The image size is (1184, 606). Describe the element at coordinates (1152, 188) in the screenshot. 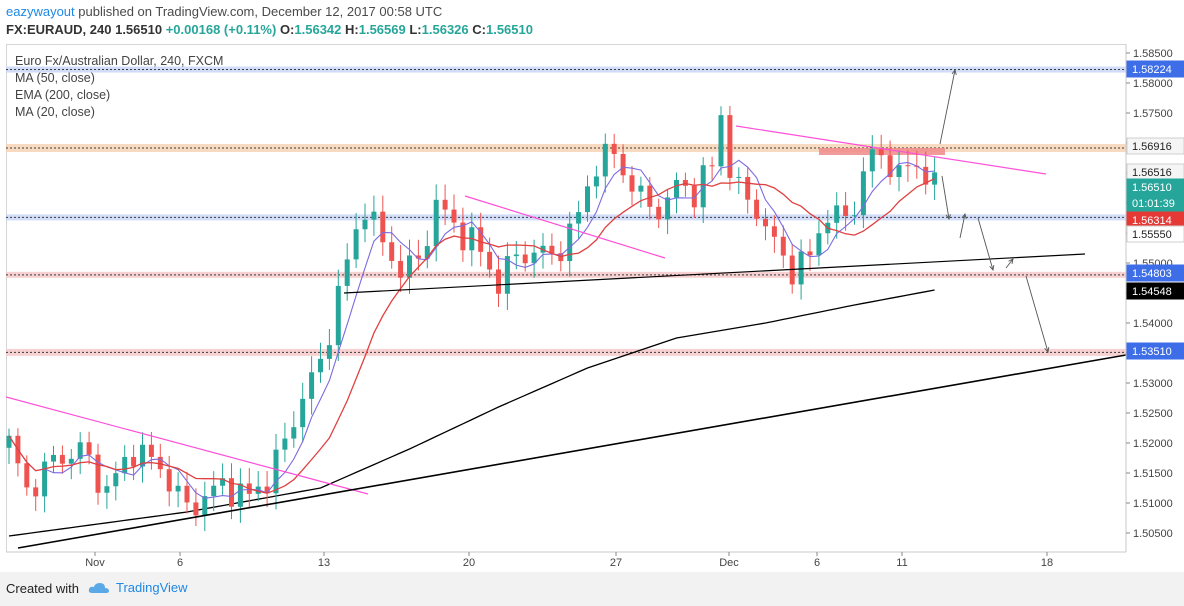

I see `price-label-3: 1.56510` at that location.